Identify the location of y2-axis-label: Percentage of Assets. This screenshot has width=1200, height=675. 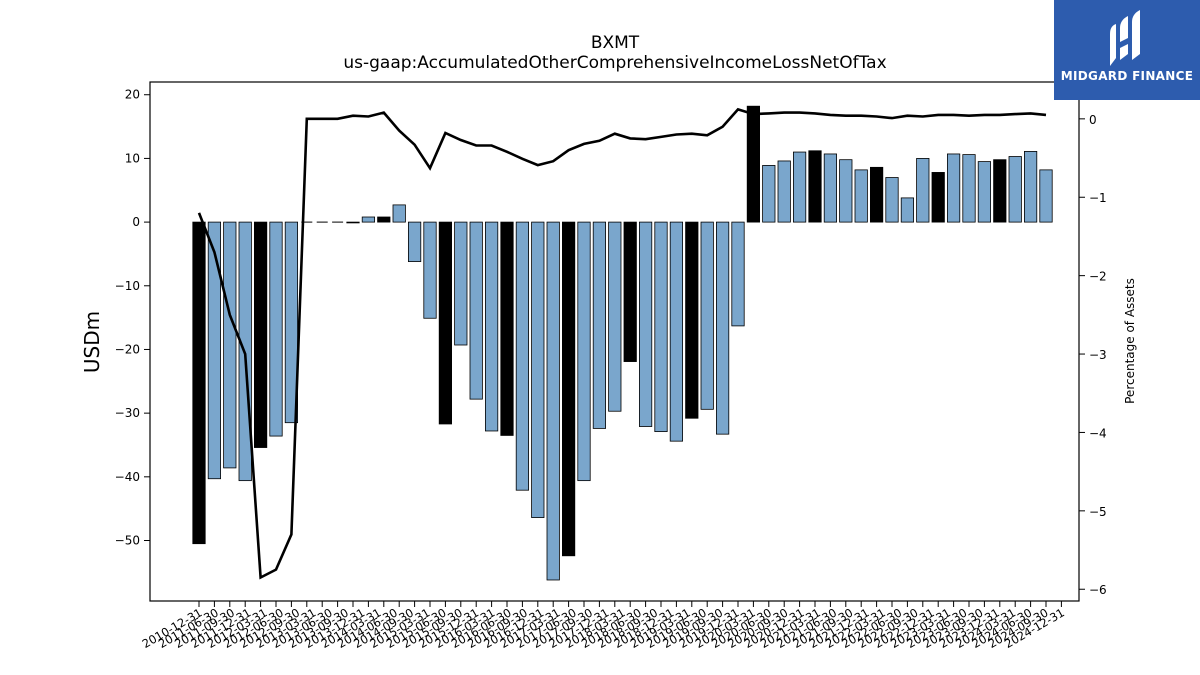
(1130, 341).